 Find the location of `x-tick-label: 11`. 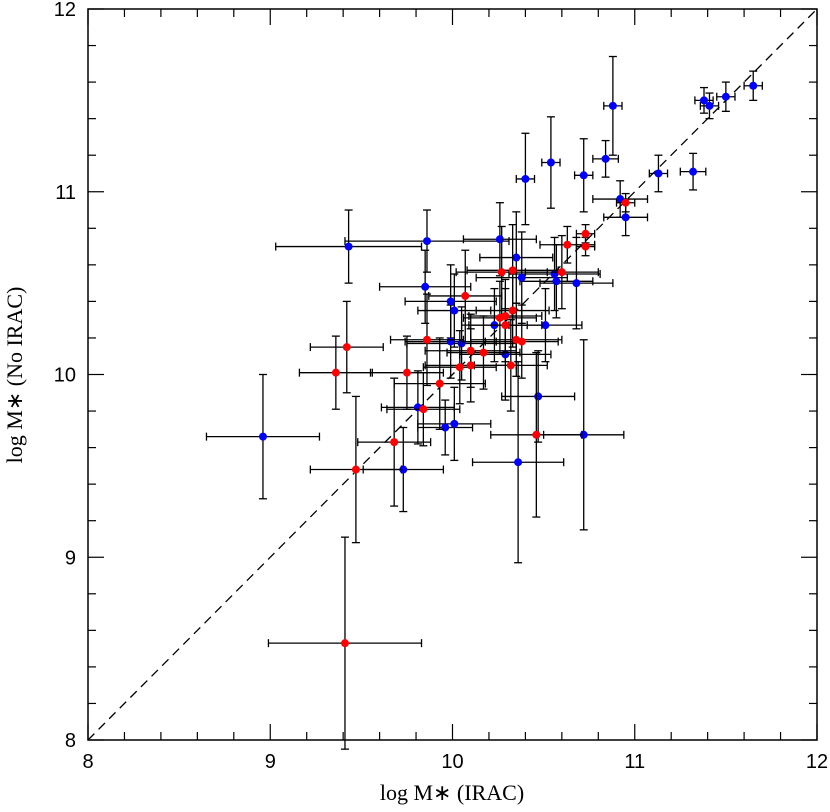

x-tick-label: 11 is located at coordinates (634, 762).